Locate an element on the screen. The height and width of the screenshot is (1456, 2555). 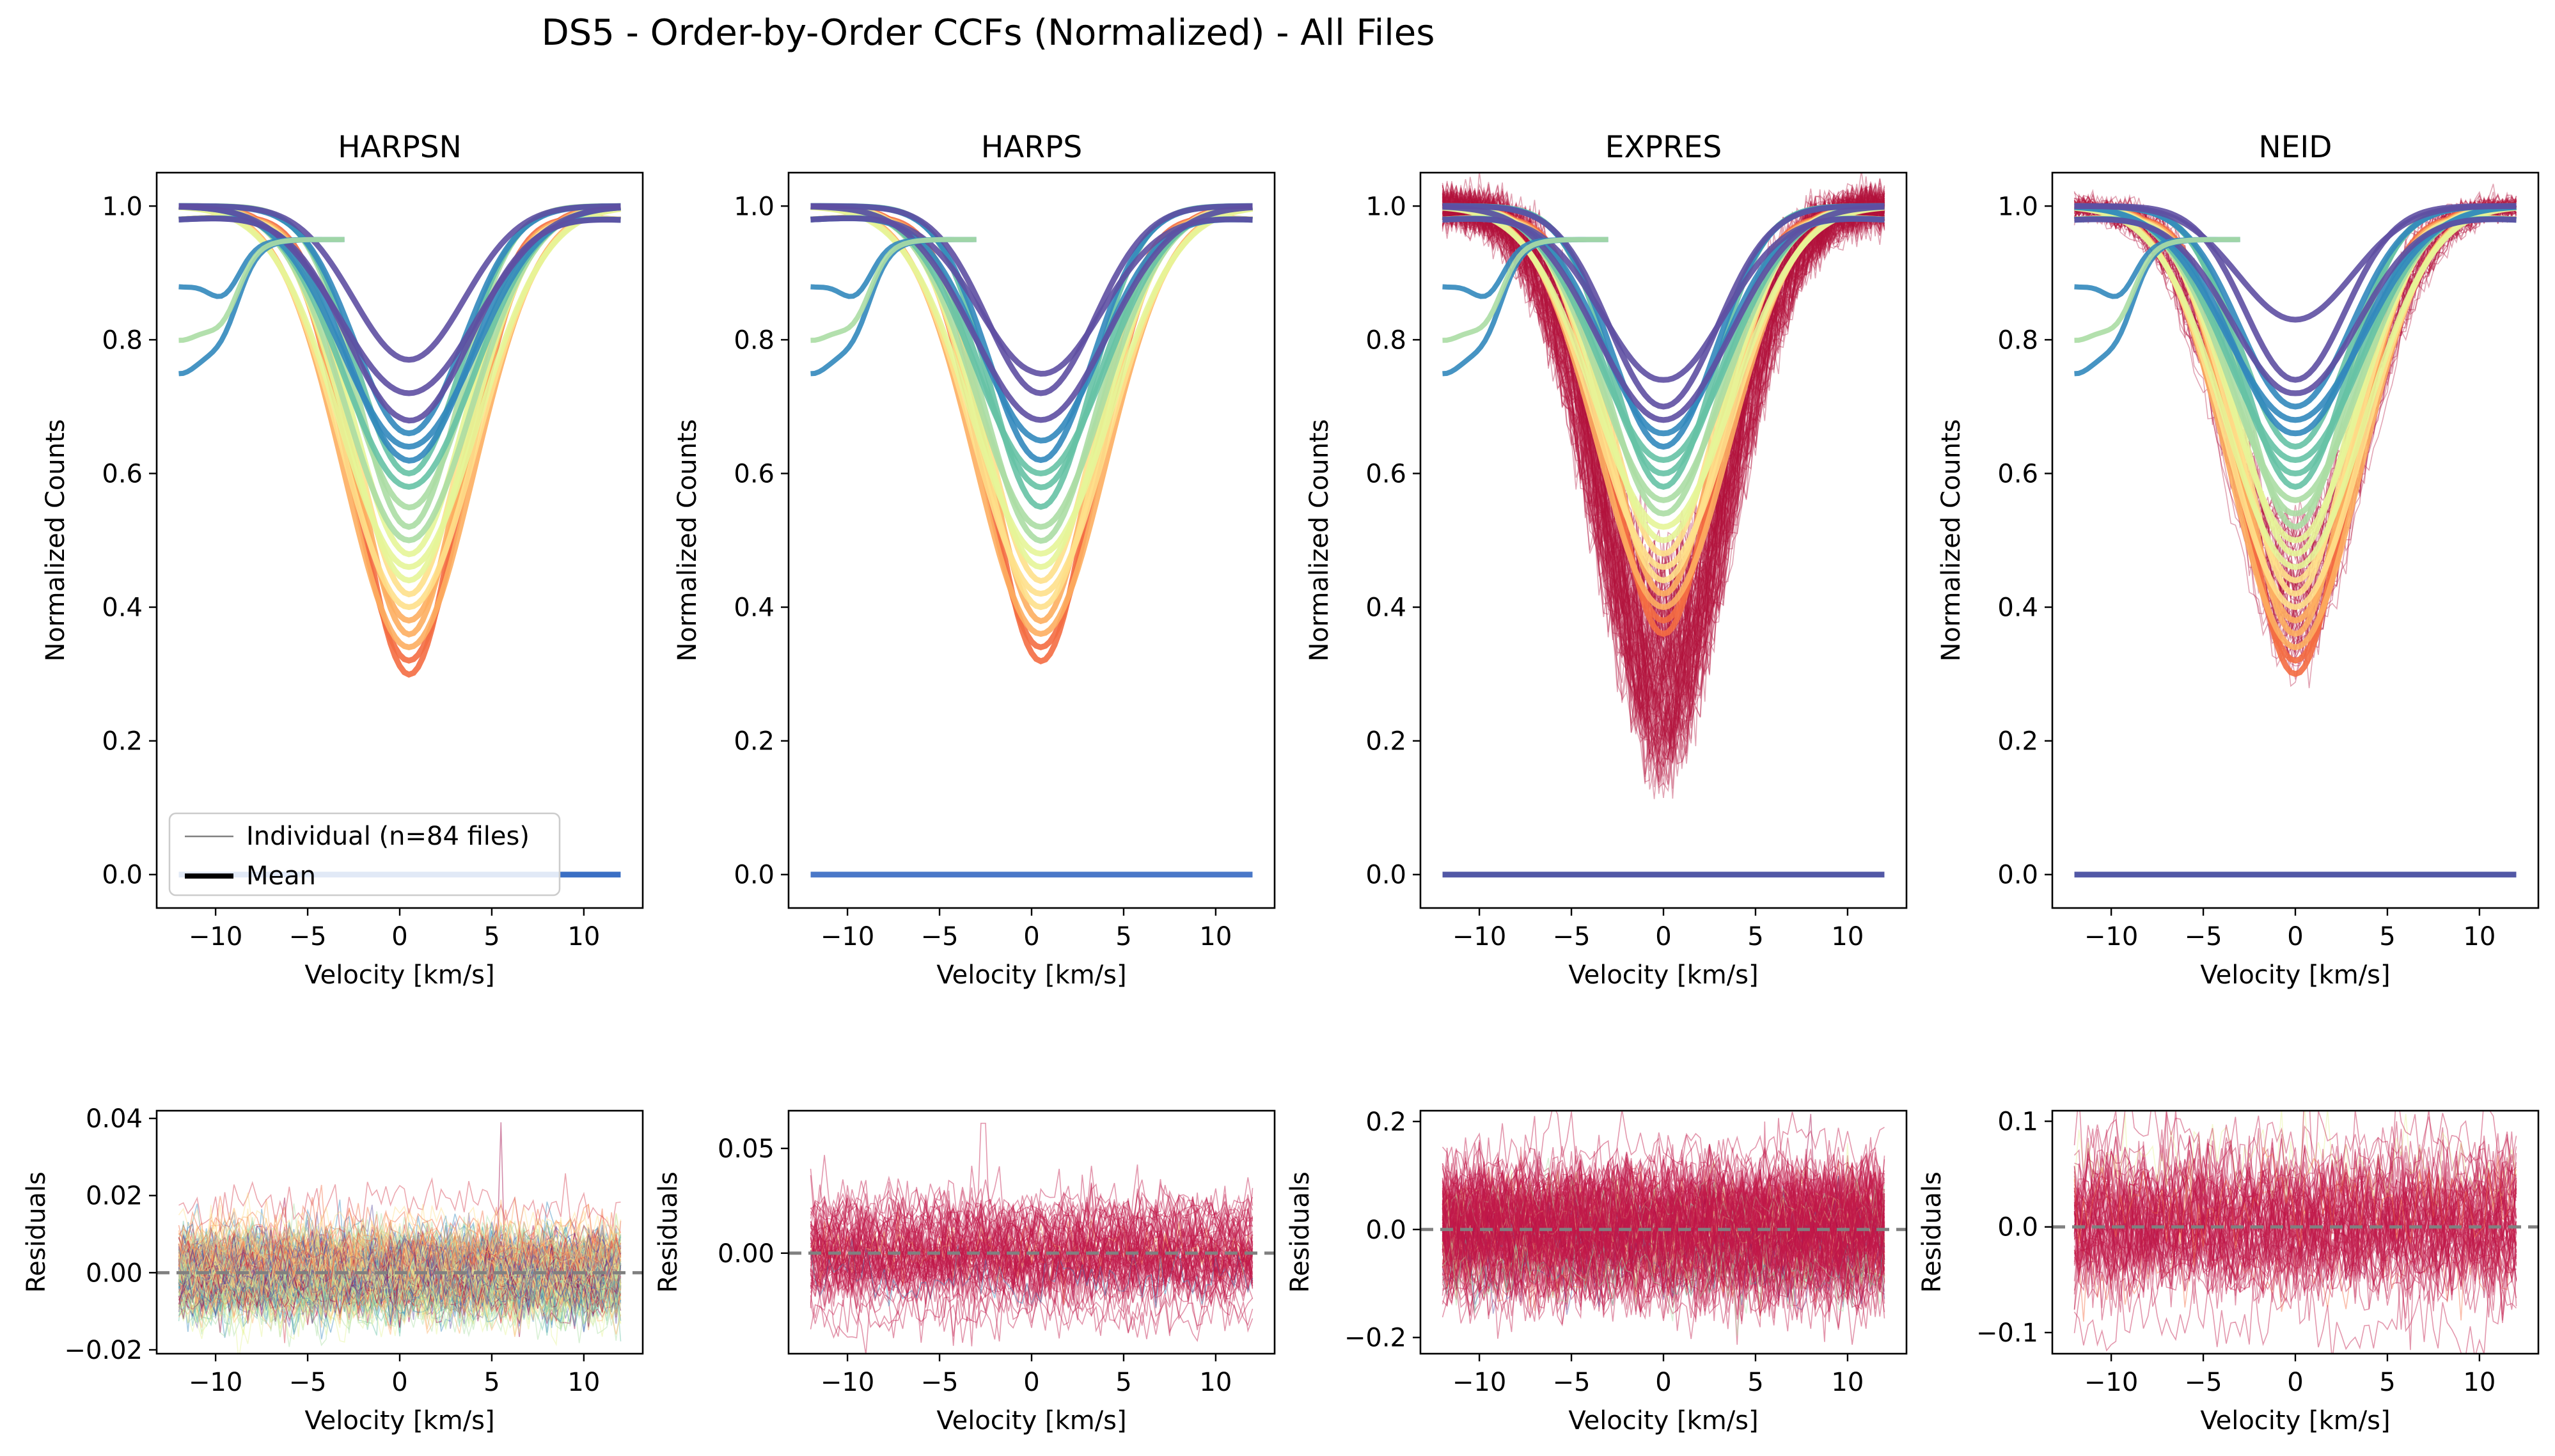
ccf-1-xtick-label: 10 is located at coordinates (1215, 936).